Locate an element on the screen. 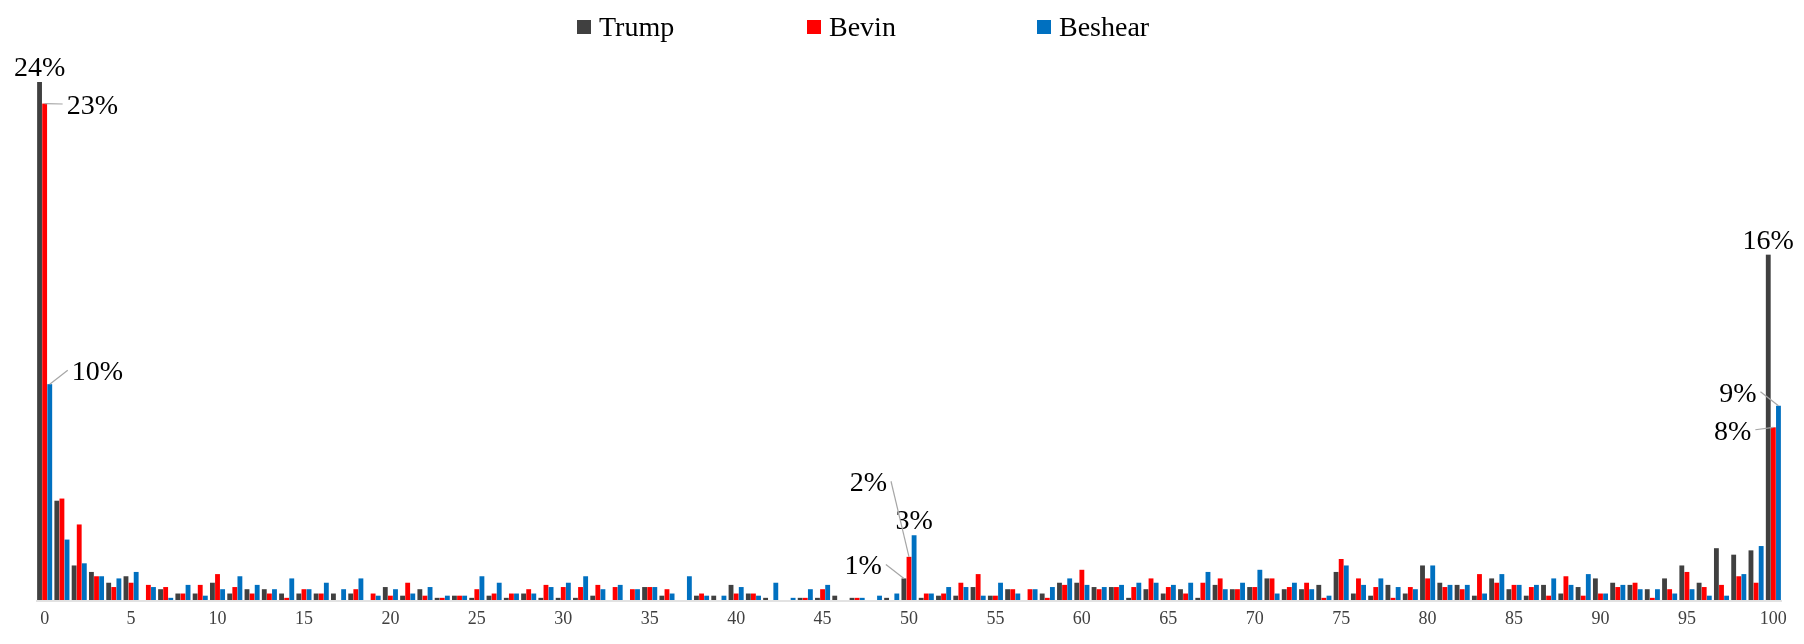 Image resolution: width=1804 pixels, height=644 pixels. data-label: 3% is located at coordinates (914, 520).